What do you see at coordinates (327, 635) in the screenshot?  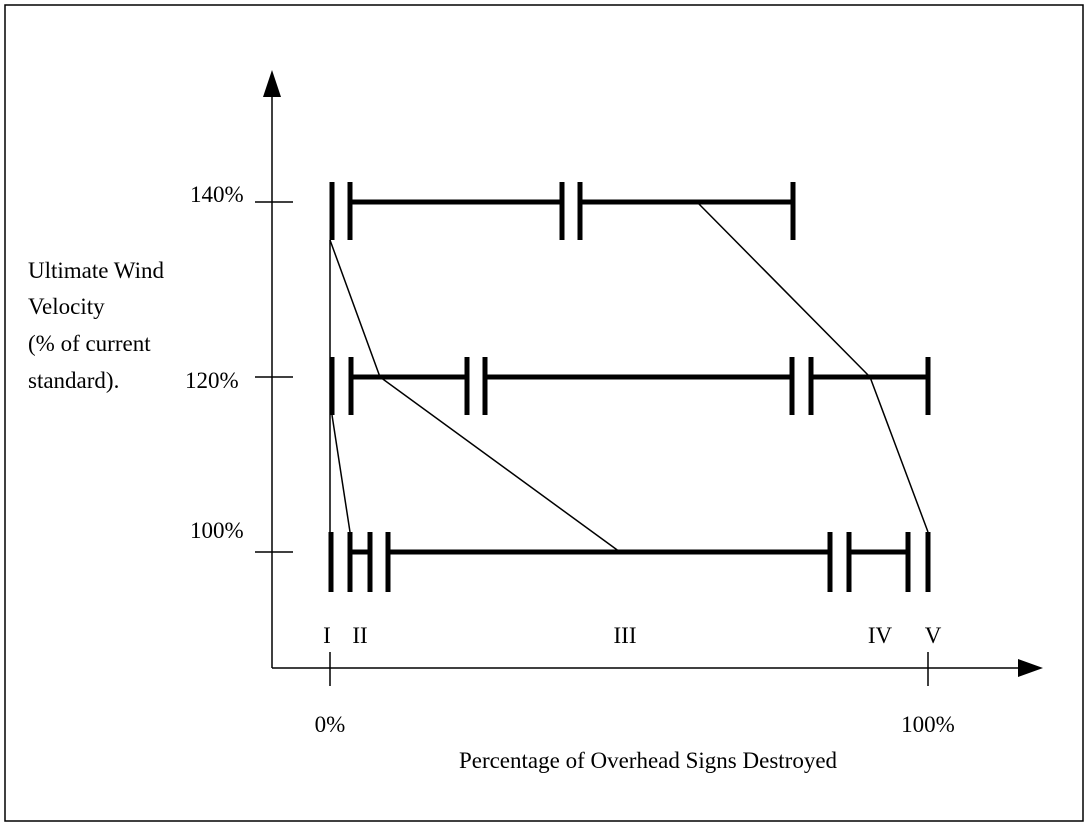 I see `zone-label: I` at bounding box center [327, 635].